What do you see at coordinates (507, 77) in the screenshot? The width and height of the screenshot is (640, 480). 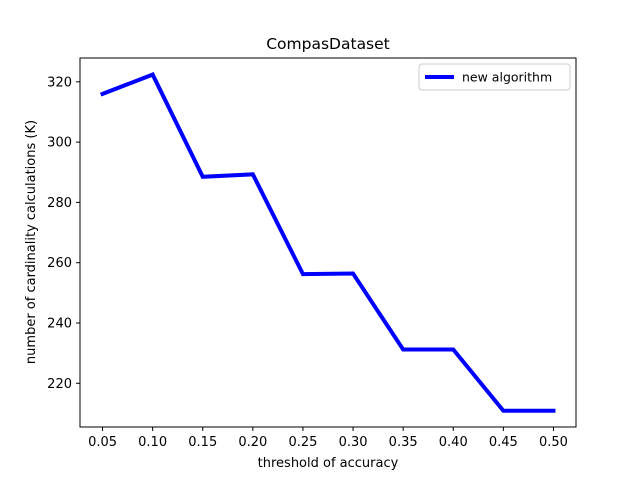 I see `legend-label: new algorithm` at bounding box center [507, 77].